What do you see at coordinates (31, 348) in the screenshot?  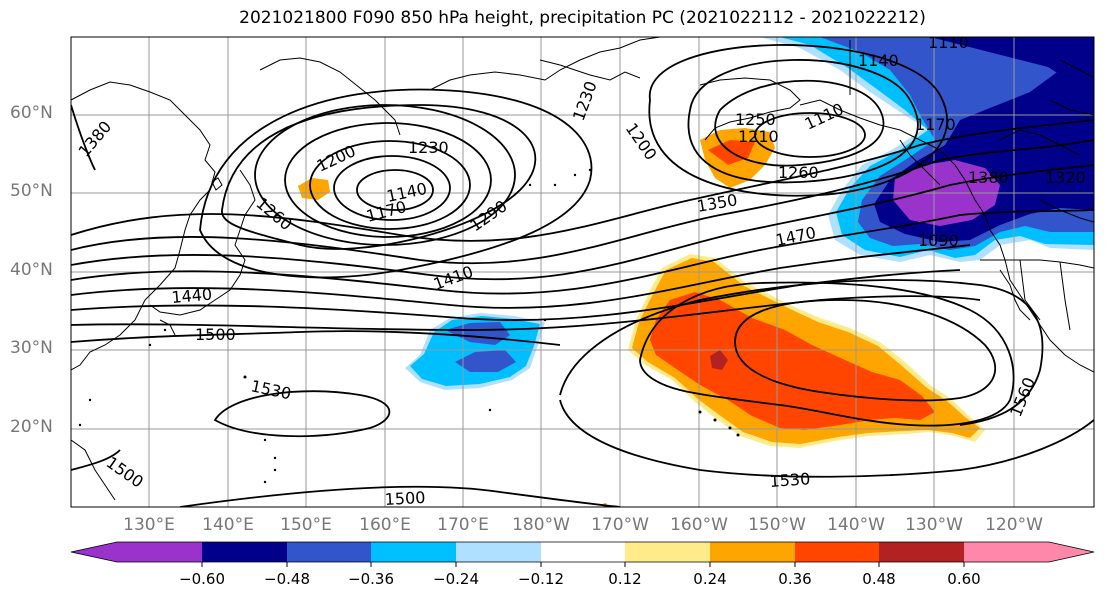 I see `lat-label-30n: 30°N` at bounding box center [31, 348].